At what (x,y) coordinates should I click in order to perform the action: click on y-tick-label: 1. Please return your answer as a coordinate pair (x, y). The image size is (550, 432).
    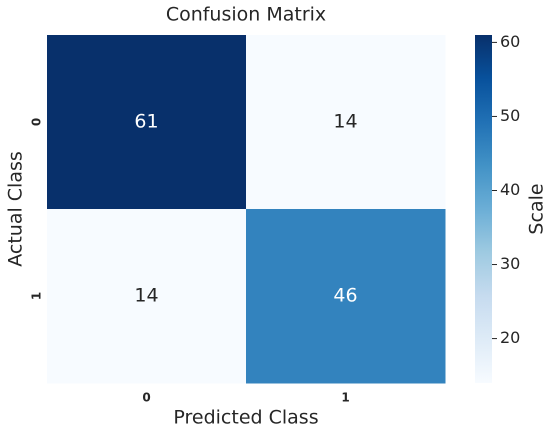
    Looking at the image, I should click on (37, 296).